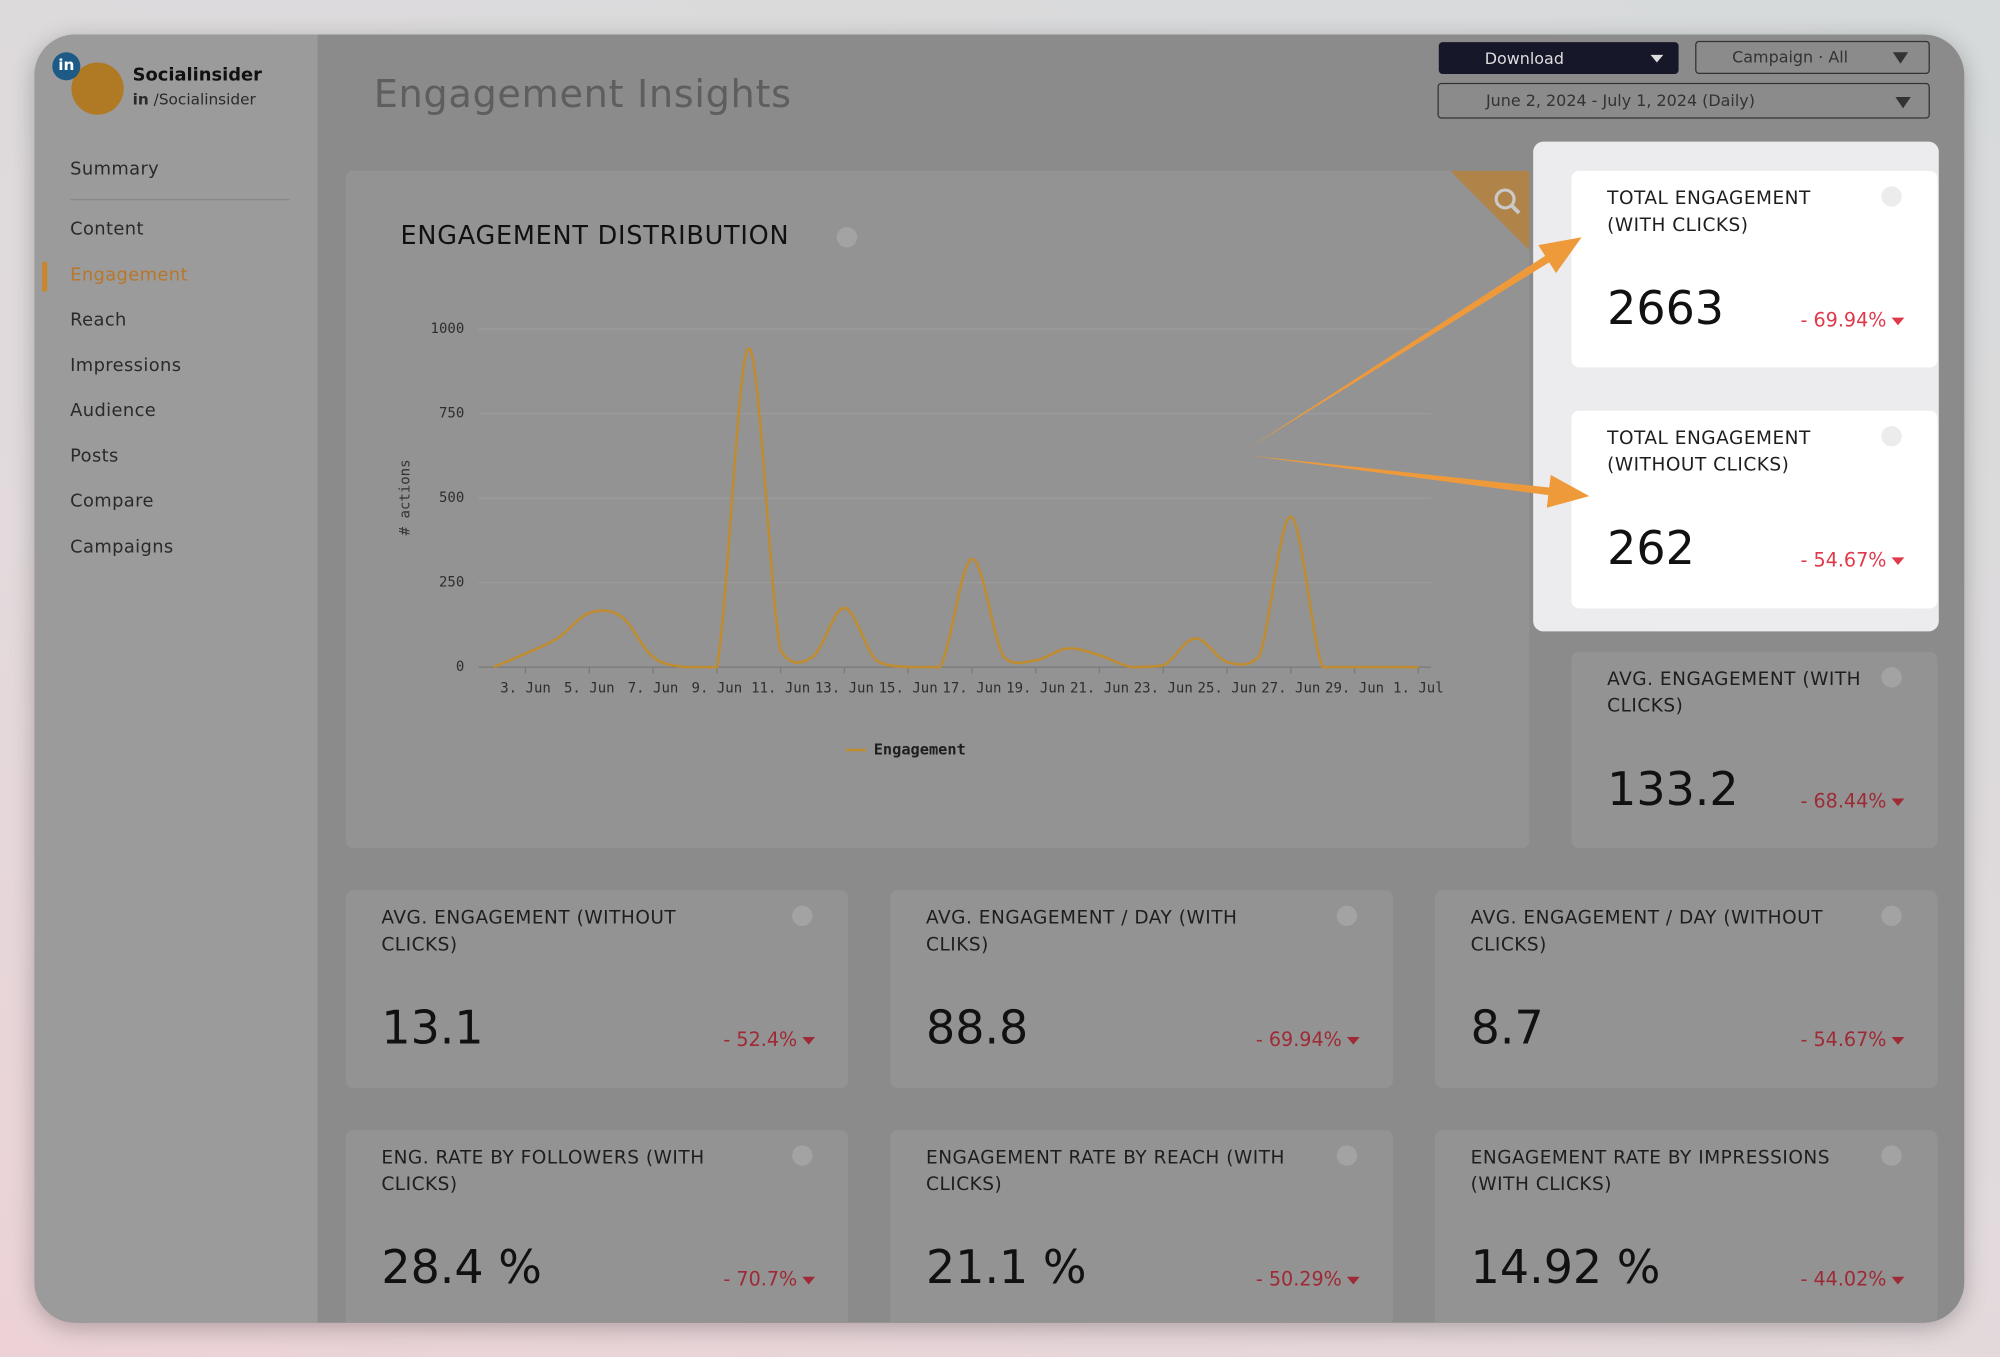 The image size is (2000, 1357). What do you see at coordinates (1651, 549) in the screenshot?
I see `metric-value: 262` at bounding box center [1651, 549].